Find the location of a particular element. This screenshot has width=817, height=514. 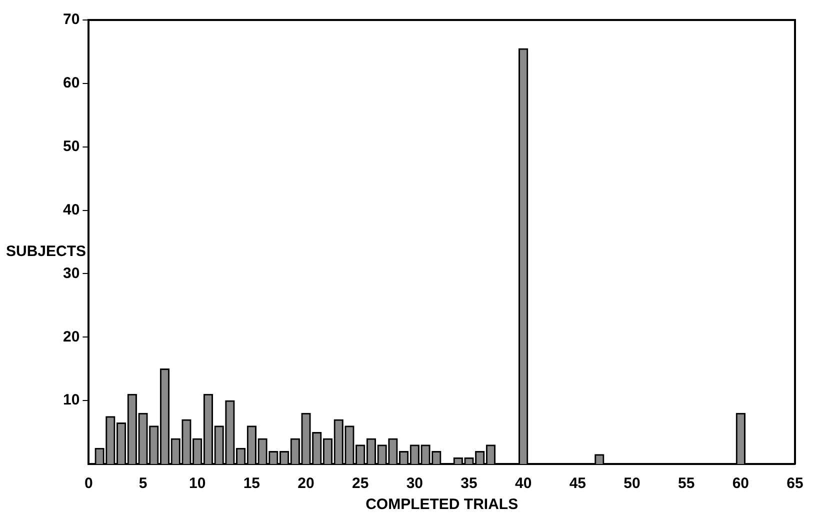

y-tick-label: 50 is located at coordinates (71, 146).